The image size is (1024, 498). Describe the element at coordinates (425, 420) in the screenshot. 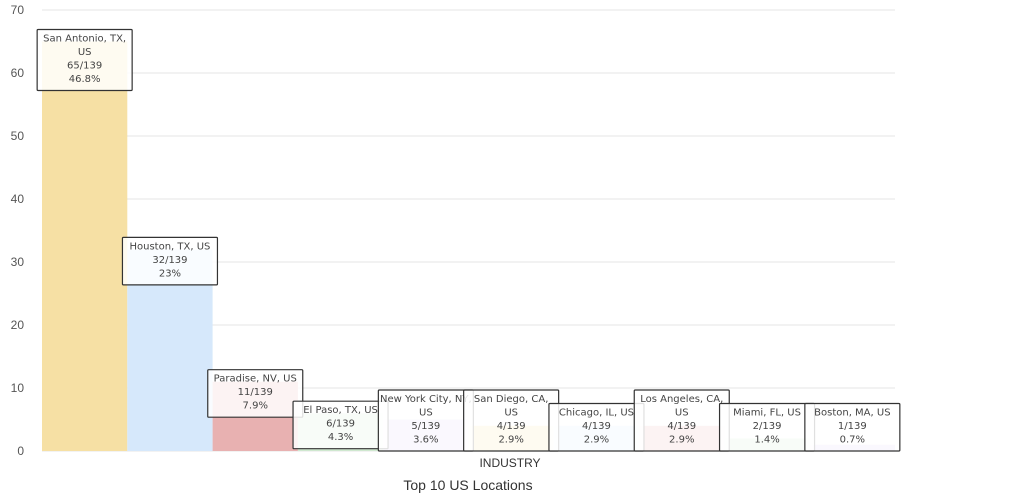

I see `data-label: New York City, NY, US 5/139 3.6%` at that location.